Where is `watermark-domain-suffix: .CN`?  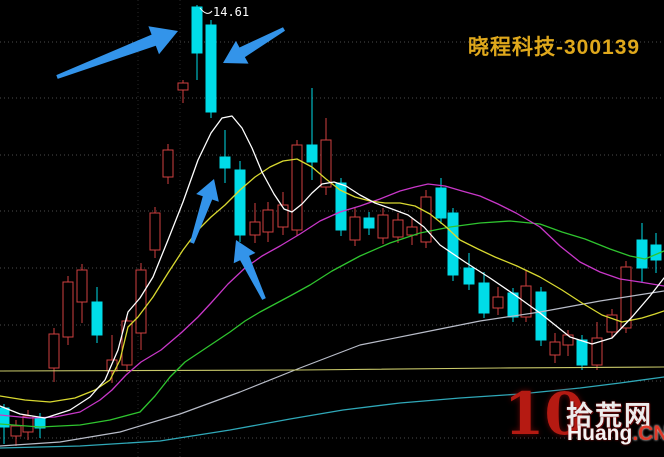
watermark-domain-suffix: .CN is located at coordinates (648, 433).